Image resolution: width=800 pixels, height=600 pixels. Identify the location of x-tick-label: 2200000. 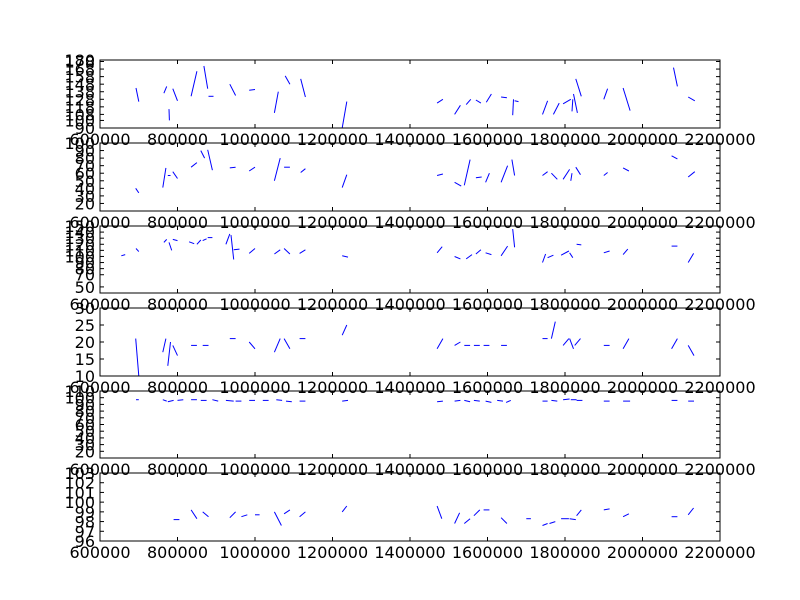
(719, 552).